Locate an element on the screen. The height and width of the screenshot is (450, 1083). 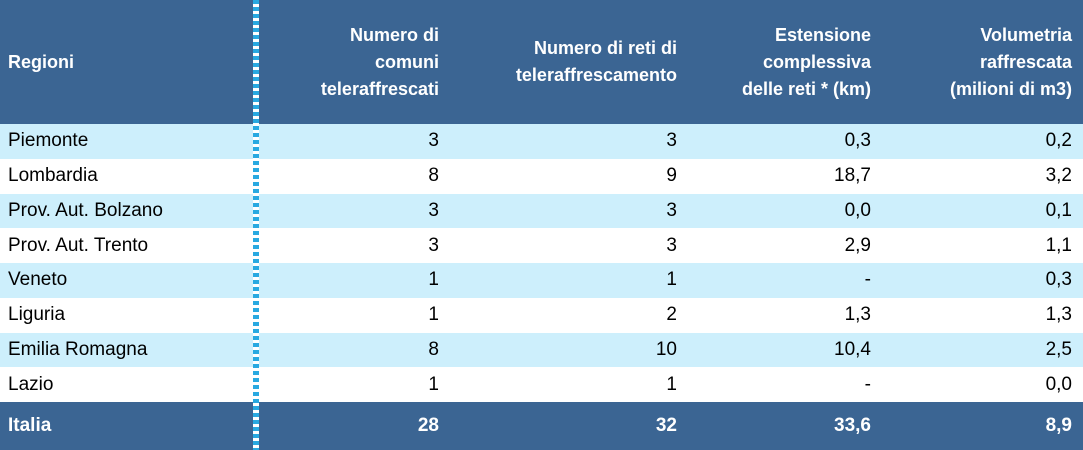
value-cell: 2,5 is located at coordinates (1058, 349).